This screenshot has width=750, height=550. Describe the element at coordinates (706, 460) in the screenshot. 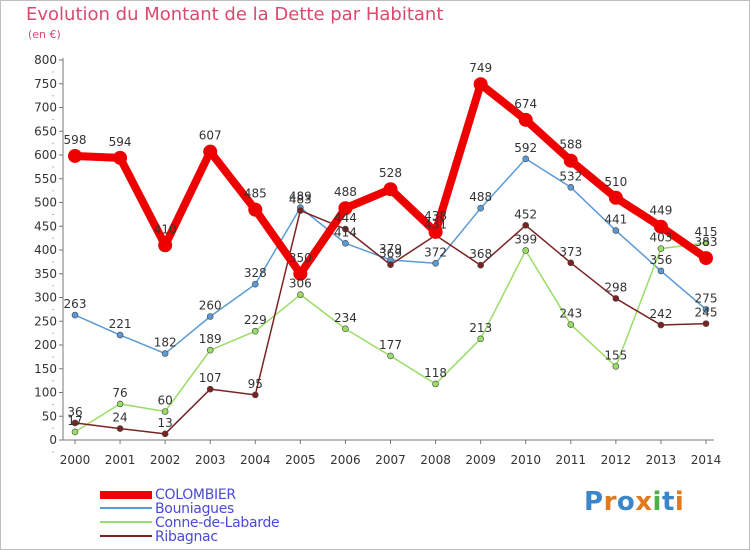

I see `x-tick-label: 2014` at that location.